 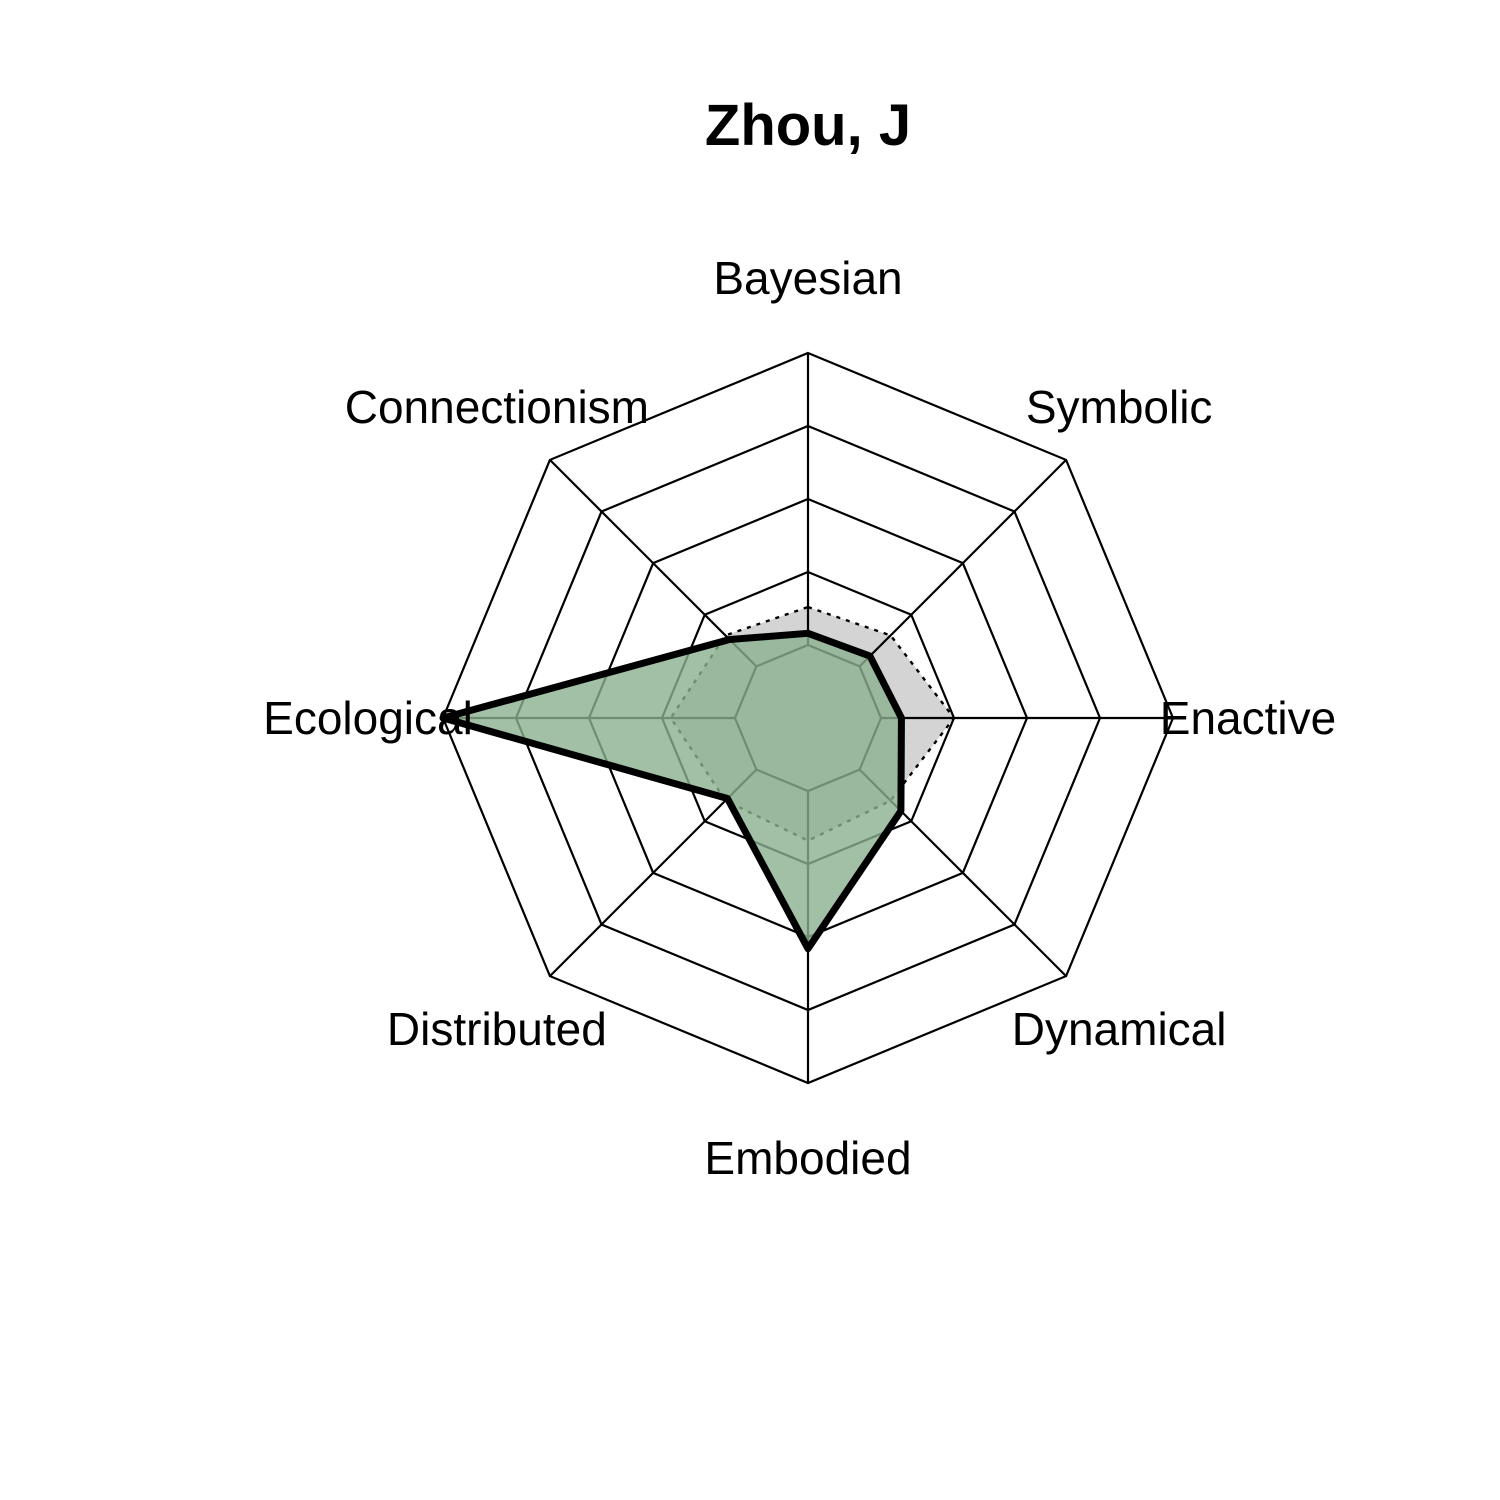 What do you see at coordinates (1119, 407) in the screenshot?
I see `axis-label-symbolic: Symbolic` at bounding box center [1119, 407].